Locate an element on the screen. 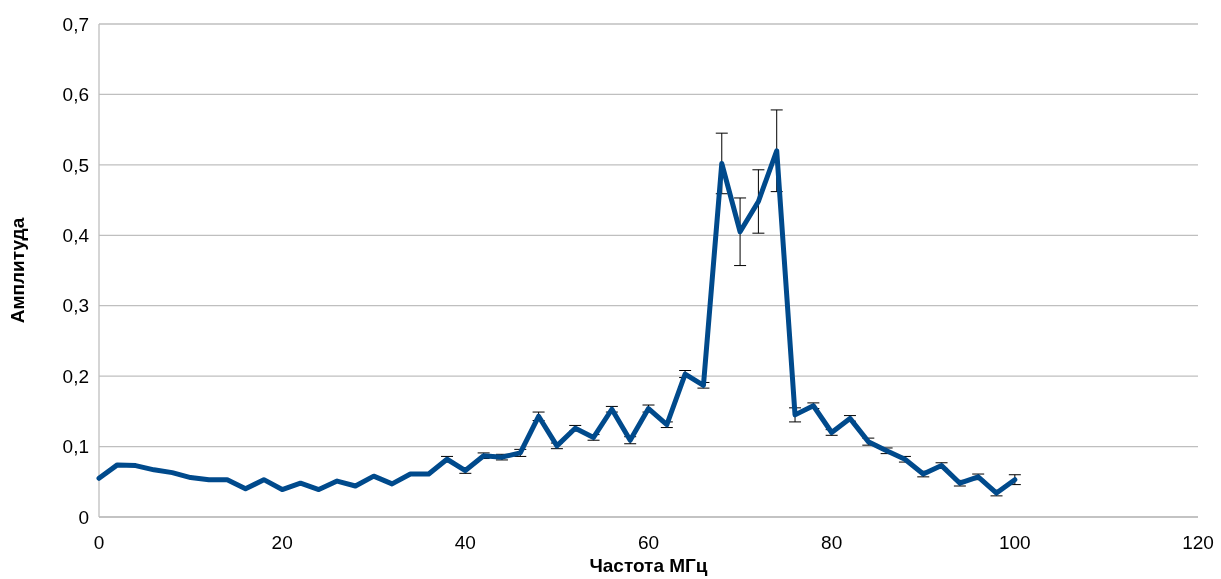 The height and width of the screenshot is (579, 1221). x-tick-label: 40 is located at coordinates (465, 542).